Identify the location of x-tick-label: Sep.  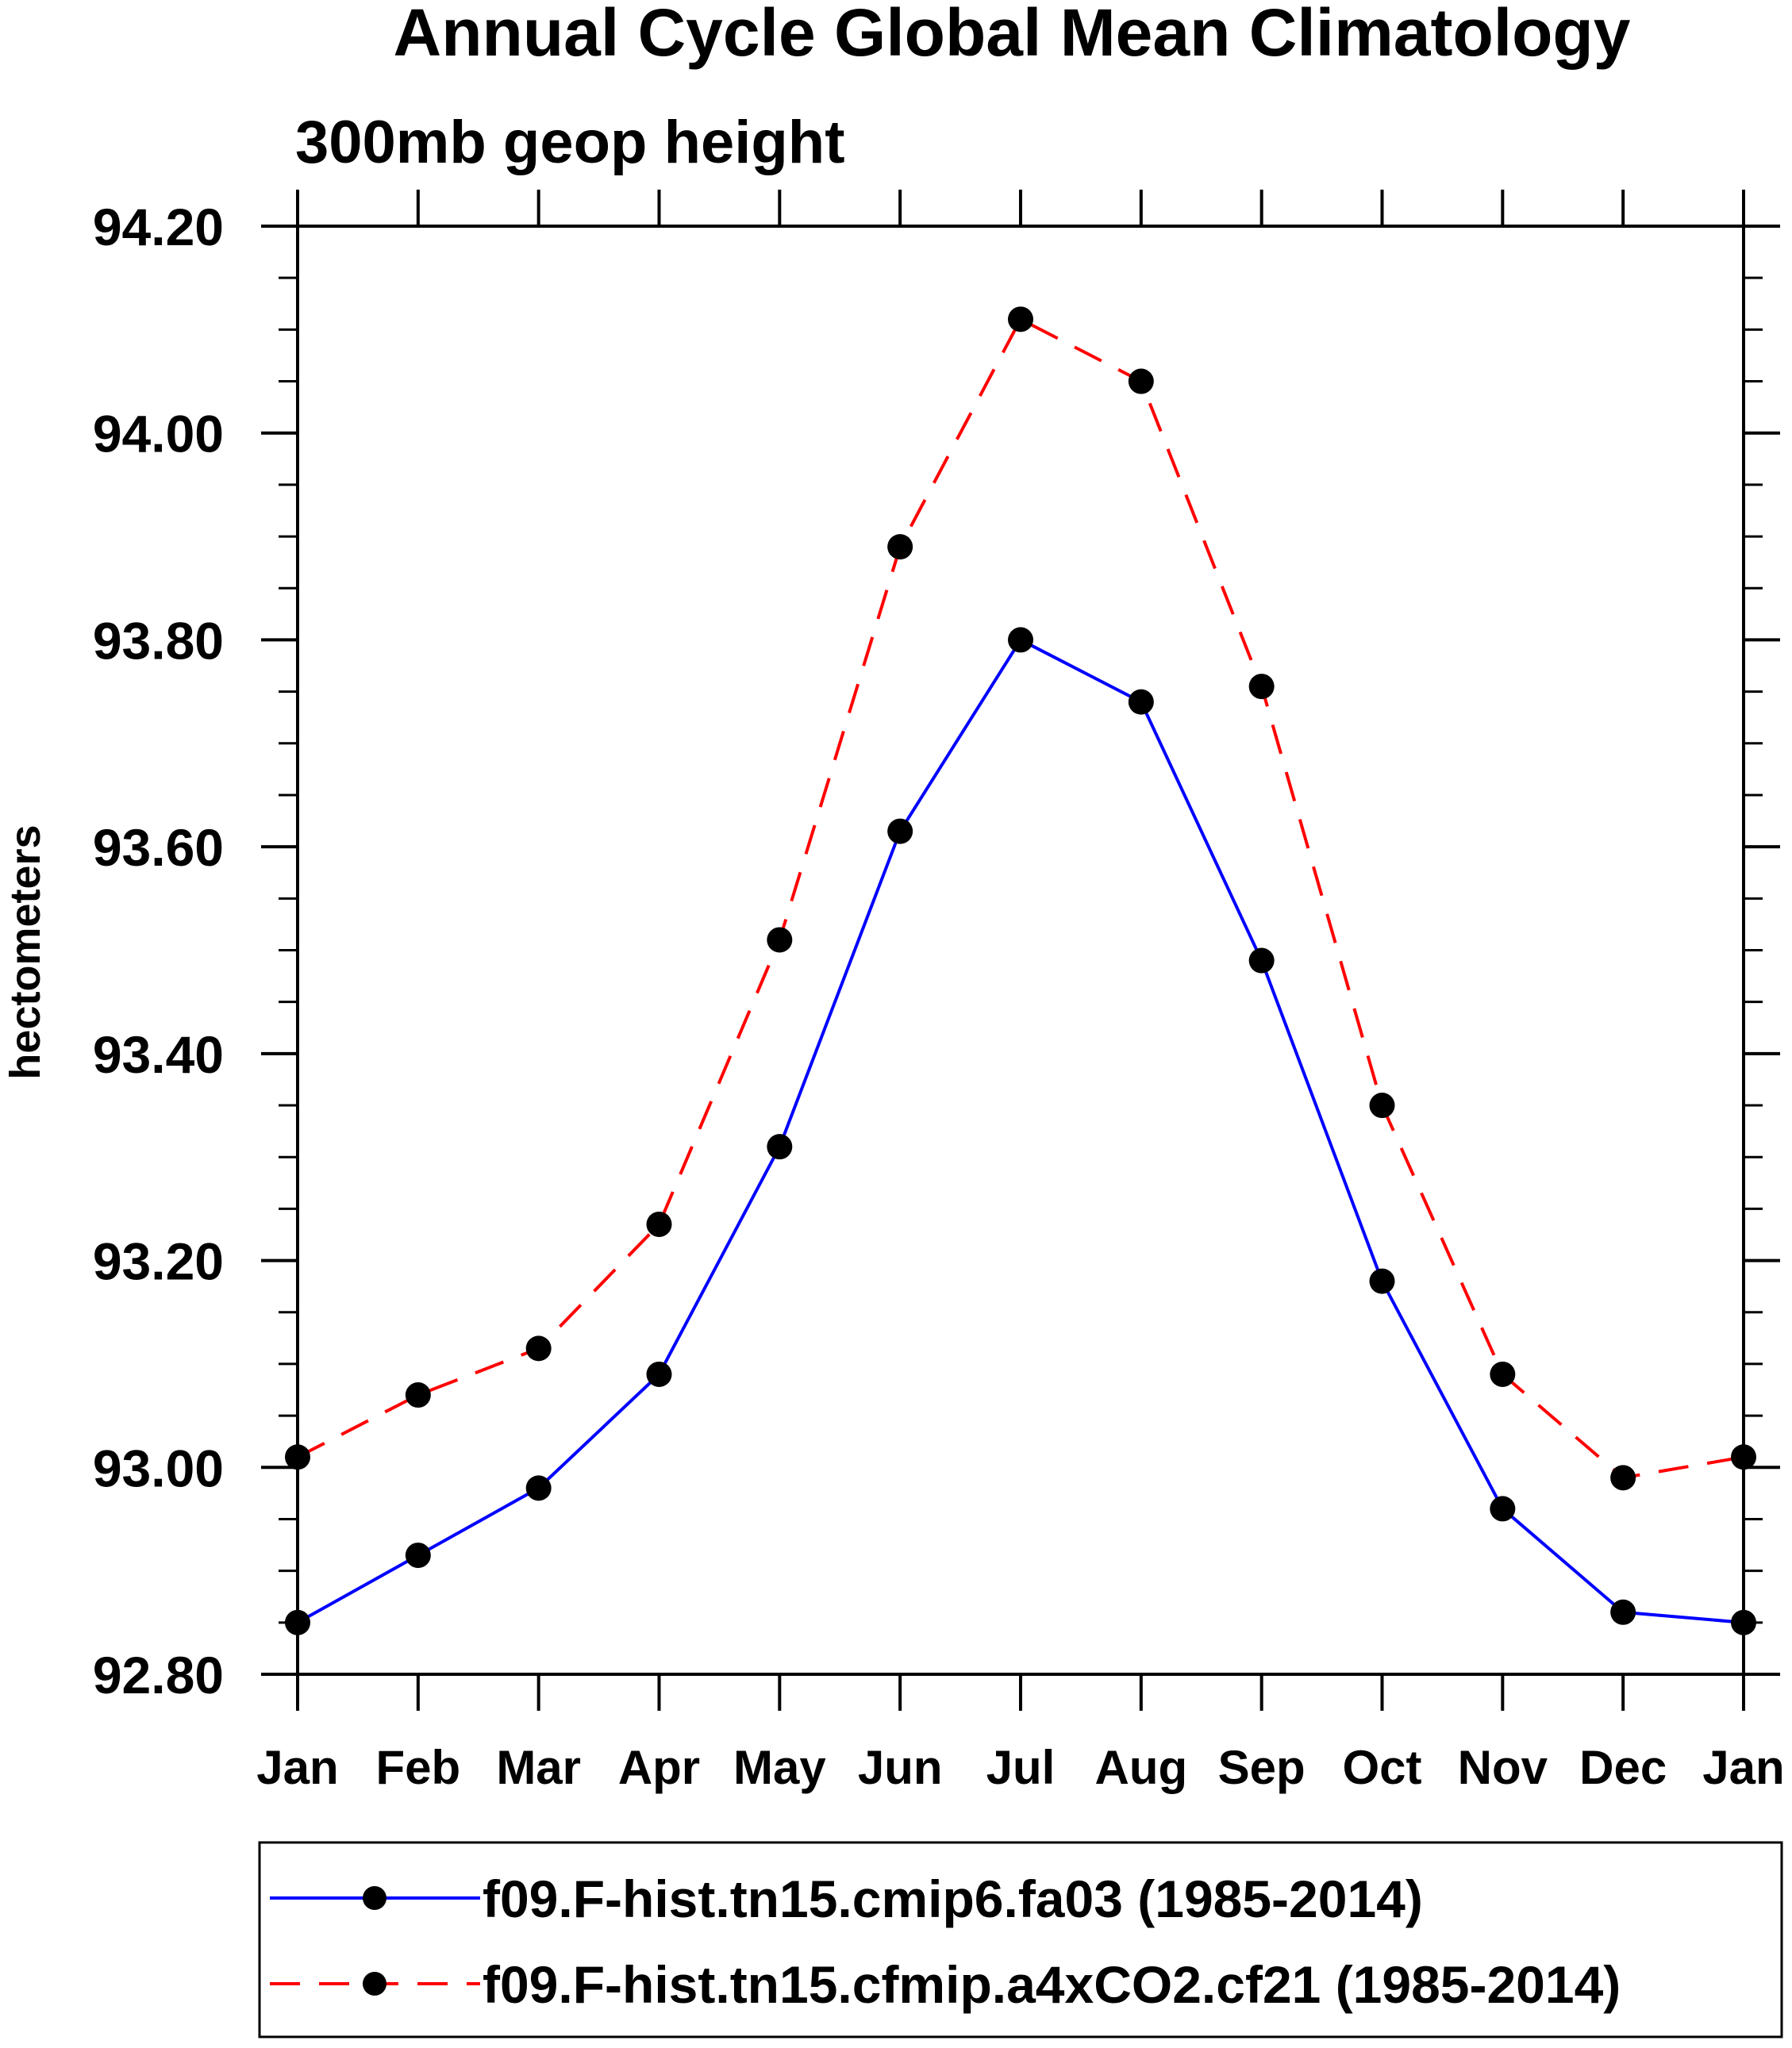
(1262, 1767).